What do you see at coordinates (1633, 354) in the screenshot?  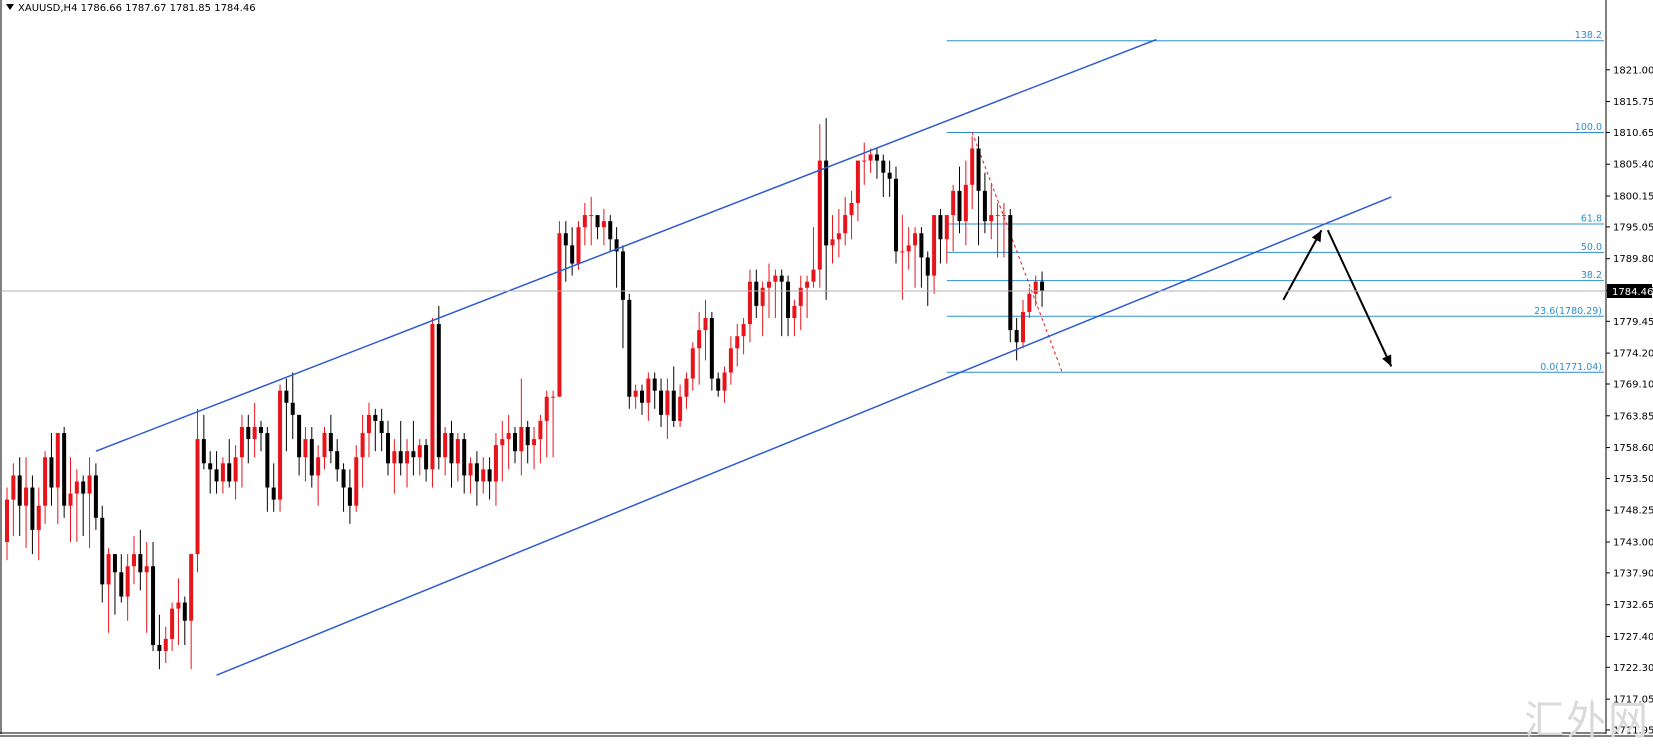 I see `price-tick-label: 1774.20` at bounding box center [1633, 354].